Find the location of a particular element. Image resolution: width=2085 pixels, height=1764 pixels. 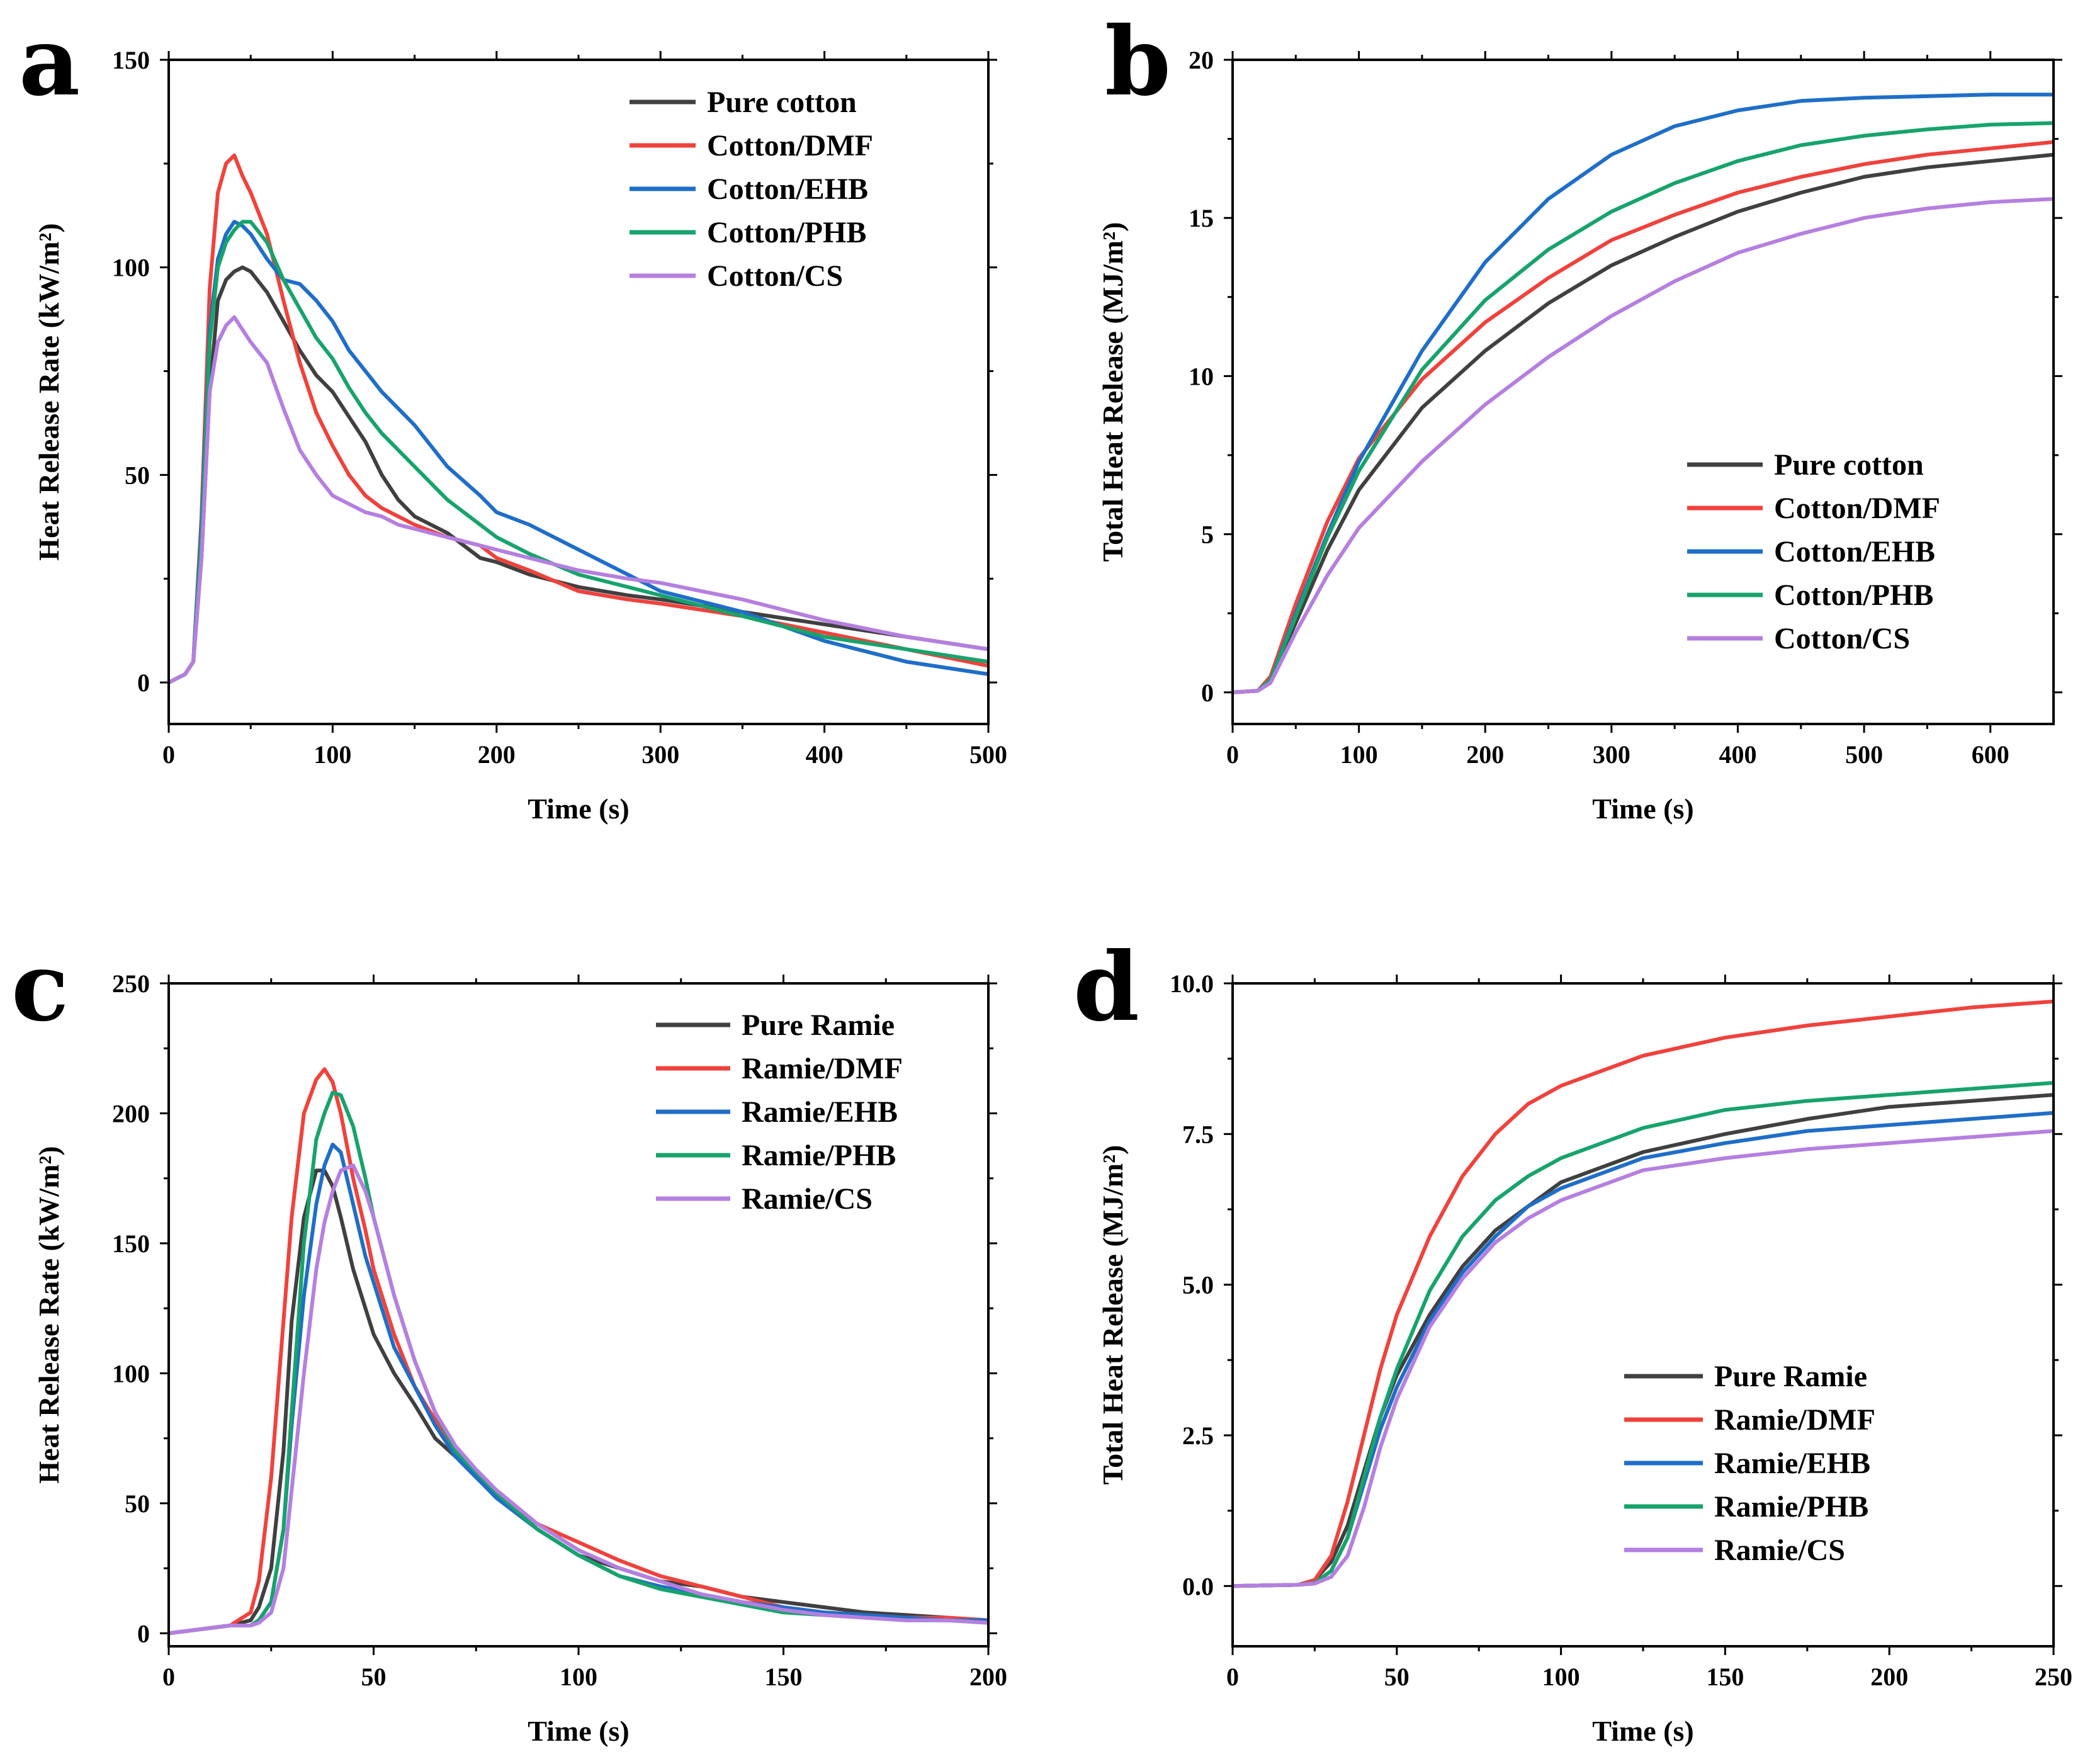

y-tick-label: 5 is located at coordinates (1207, 535).